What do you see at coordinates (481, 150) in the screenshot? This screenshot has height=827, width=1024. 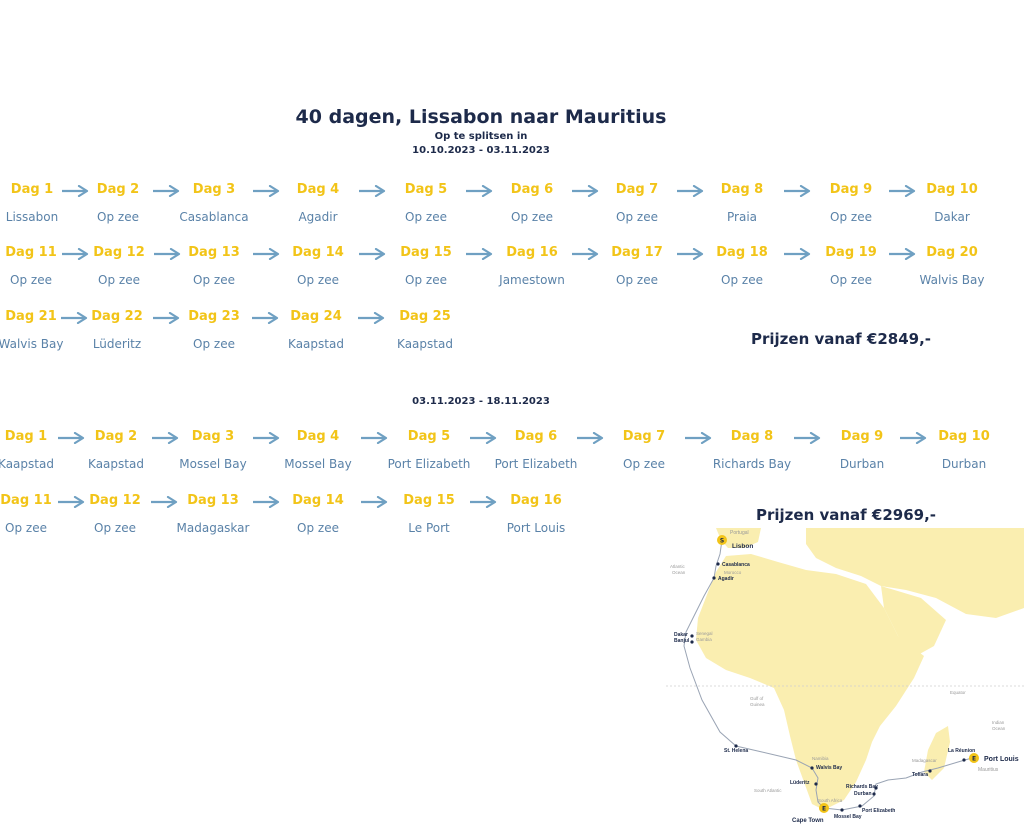 I see `period-leg1: 10.10.2023 - 03.11.2023` at bounding box center [481, 150].